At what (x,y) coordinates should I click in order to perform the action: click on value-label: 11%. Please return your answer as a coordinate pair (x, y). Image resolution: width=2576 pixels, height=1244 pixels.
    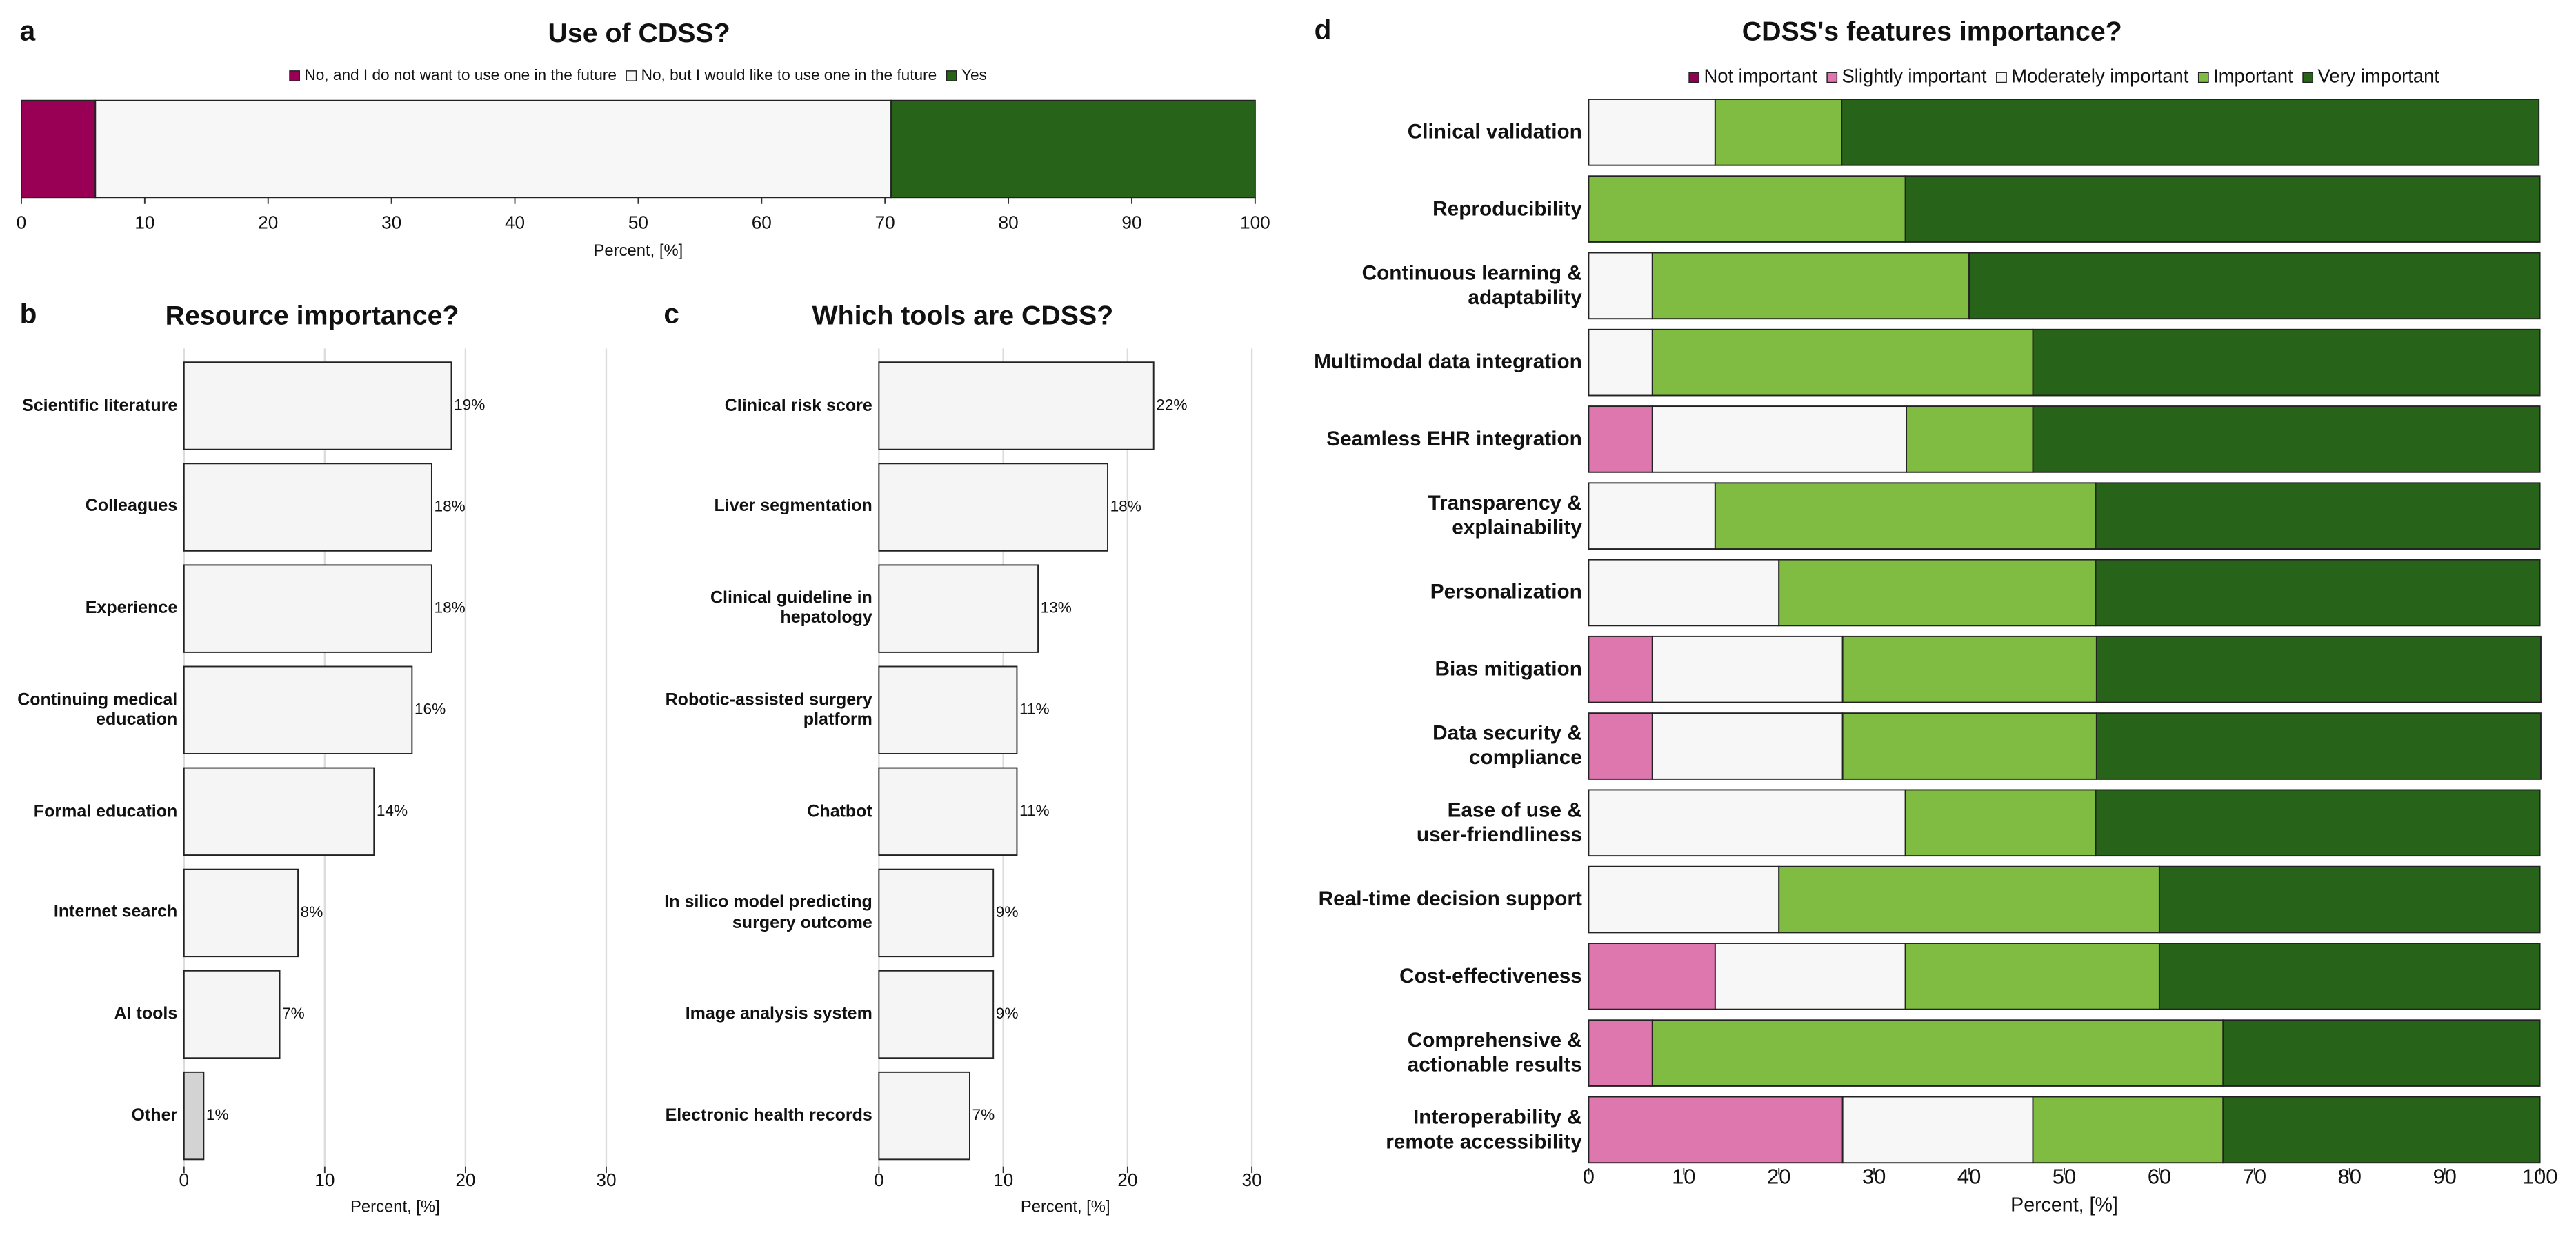
    Looking at the image, I should click on (1034, 709).